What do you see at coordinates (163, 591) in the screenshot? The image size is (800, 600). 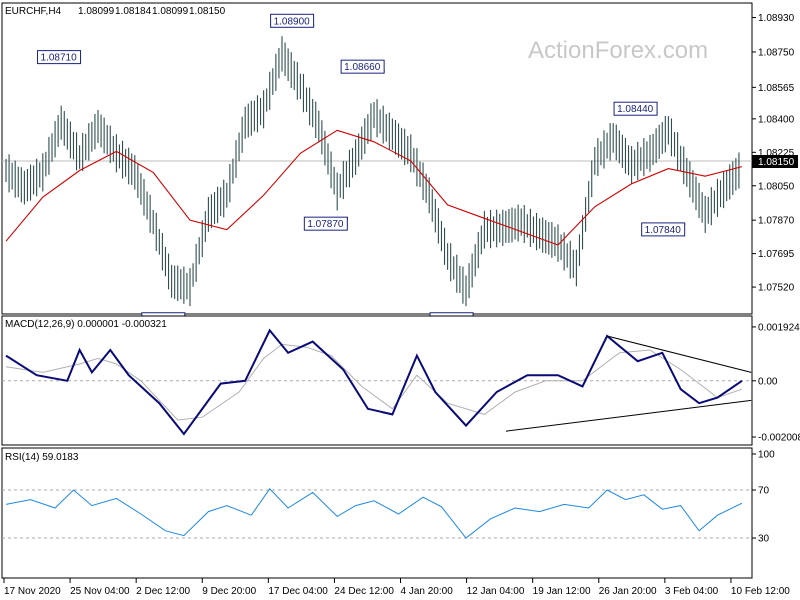 I see `x-tick-label: 2 Dec 12:00` at bounding box center [163, 591].